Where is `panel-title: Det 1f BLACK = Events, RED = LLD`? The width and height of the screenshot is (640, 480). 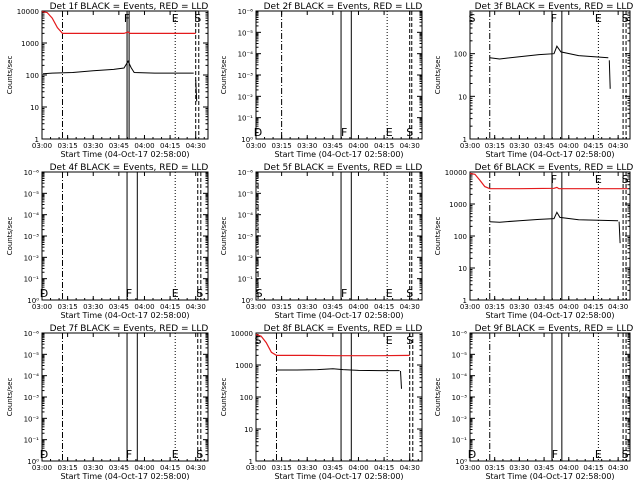
panel-title: Det 1f BLACK = Events, RED = LLD is located at coordinates (129, 7).